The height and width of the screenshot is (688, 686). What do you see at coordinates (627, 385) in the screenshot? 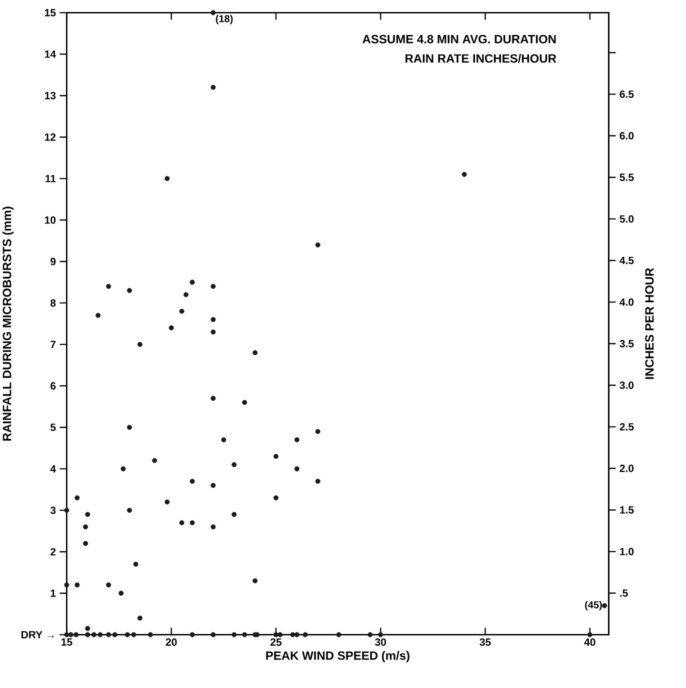
I see `y2-tick-label: 3.0` at bounding box center [627, 385].